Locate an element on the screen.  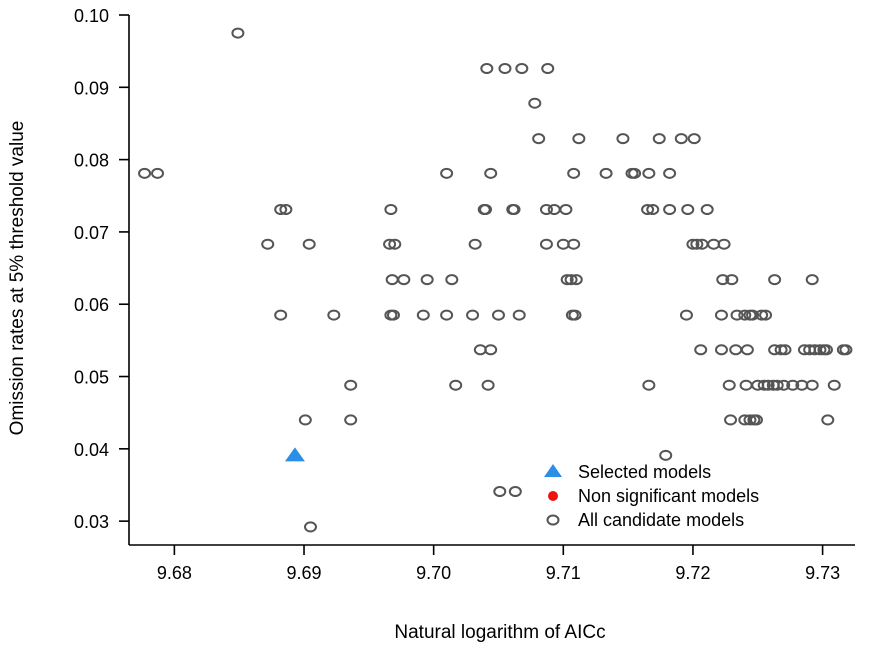
legend-selected-label: Selected models is located at coordinates (644, 472).